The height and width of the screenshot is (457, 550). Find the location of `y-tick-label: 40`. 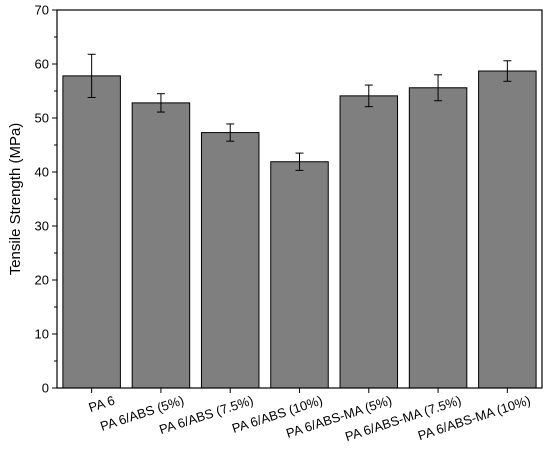

y-tick-label: 40 is located at coordinates (42, 172).